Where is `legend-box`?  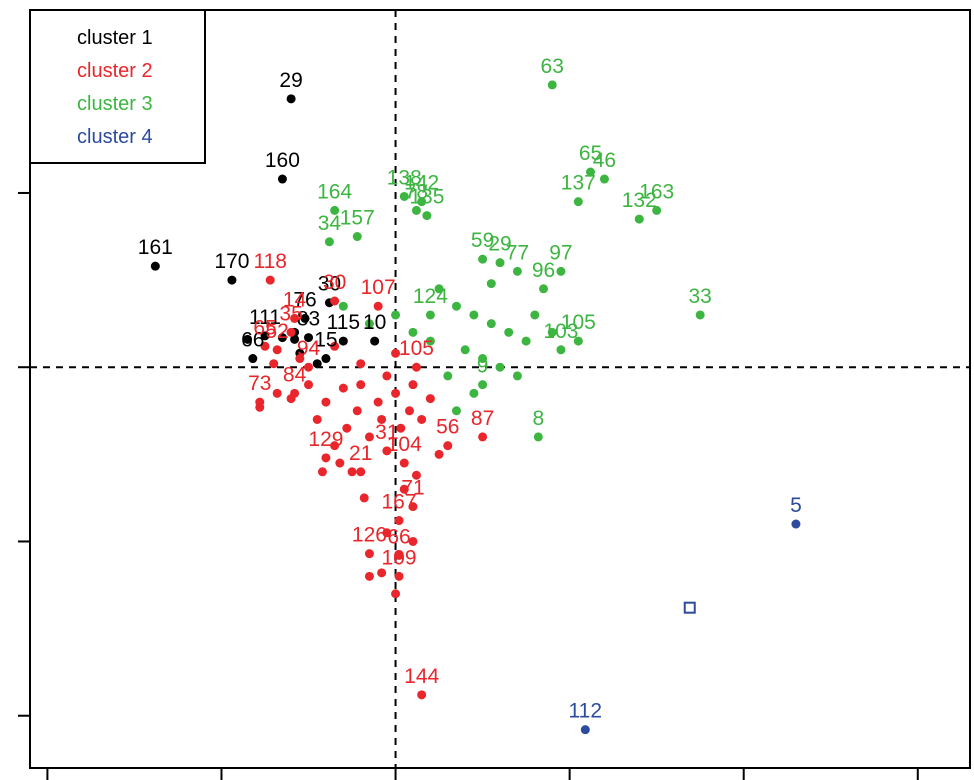 legend-box is located at coordinates (117, 86).